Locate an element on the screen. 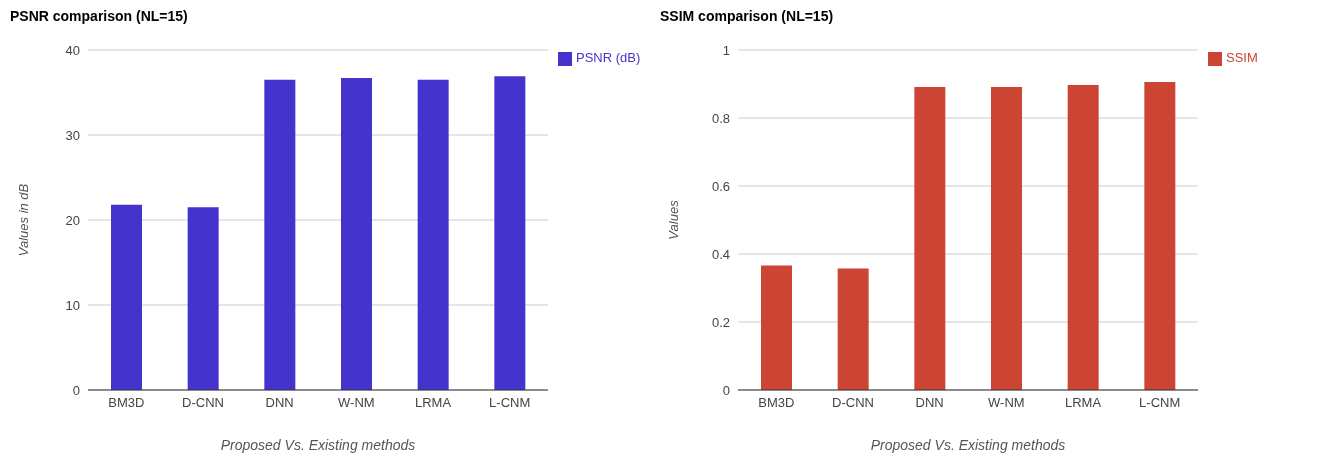 This screenshot has height=465, width=1319. y-tick-label: 30 is located at coordinates (72, 135).